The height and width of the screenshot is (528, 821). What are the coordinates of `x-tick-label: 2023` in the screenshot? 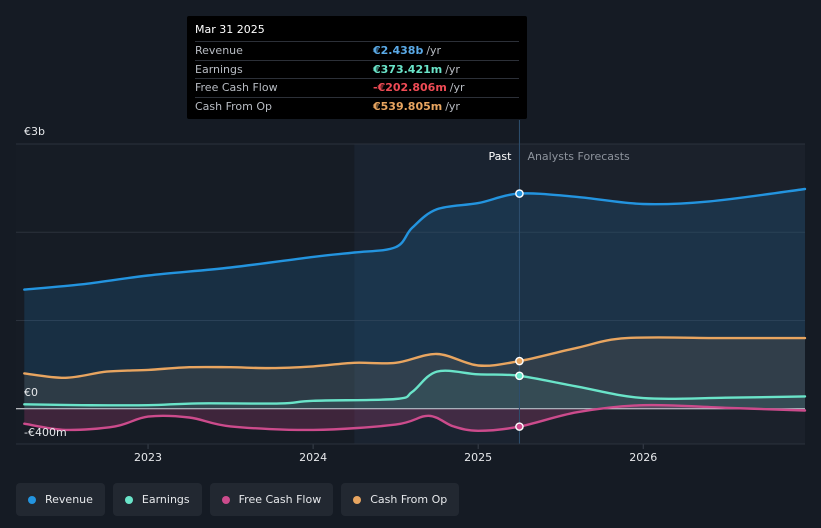 It's located at (148, 457).